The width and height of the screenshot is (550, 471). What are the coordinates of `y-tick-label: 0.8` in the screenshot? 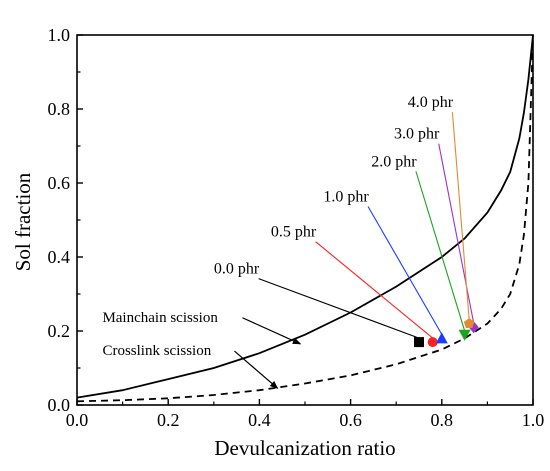 It's located at (59, 109).